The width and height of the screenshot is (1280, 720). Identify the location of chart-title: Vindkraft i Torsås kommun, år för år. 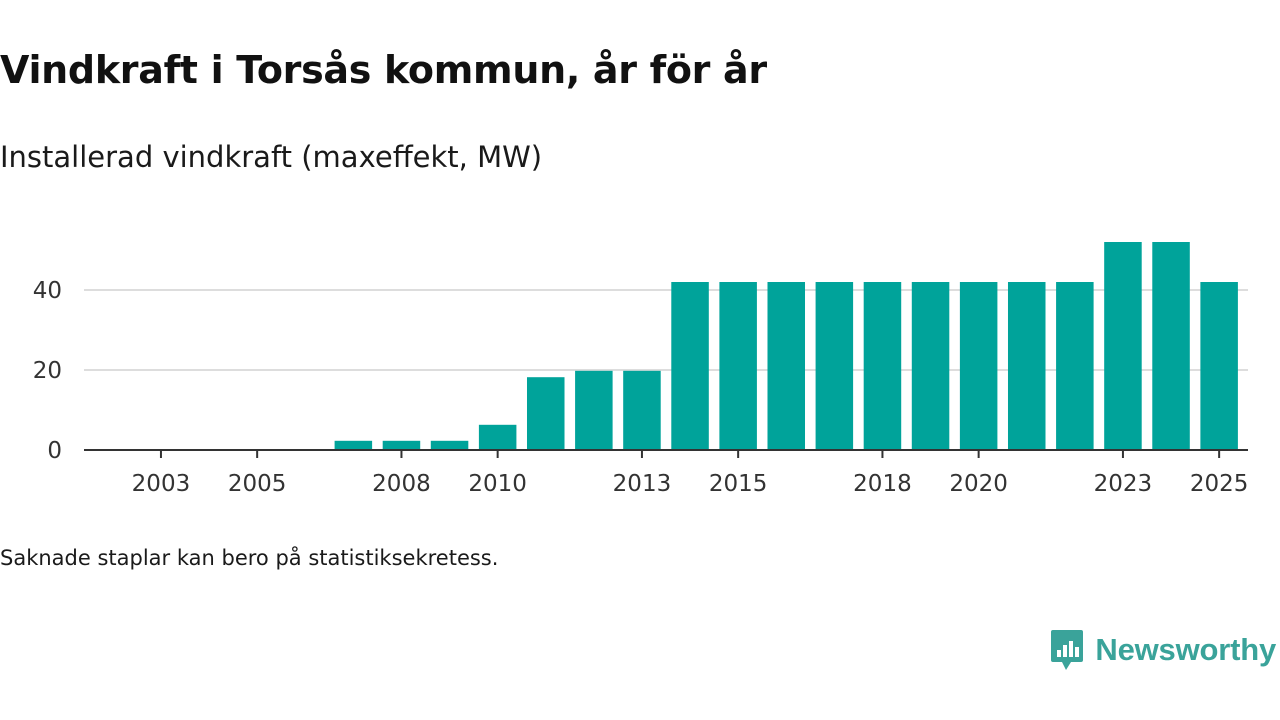
(383, 70).